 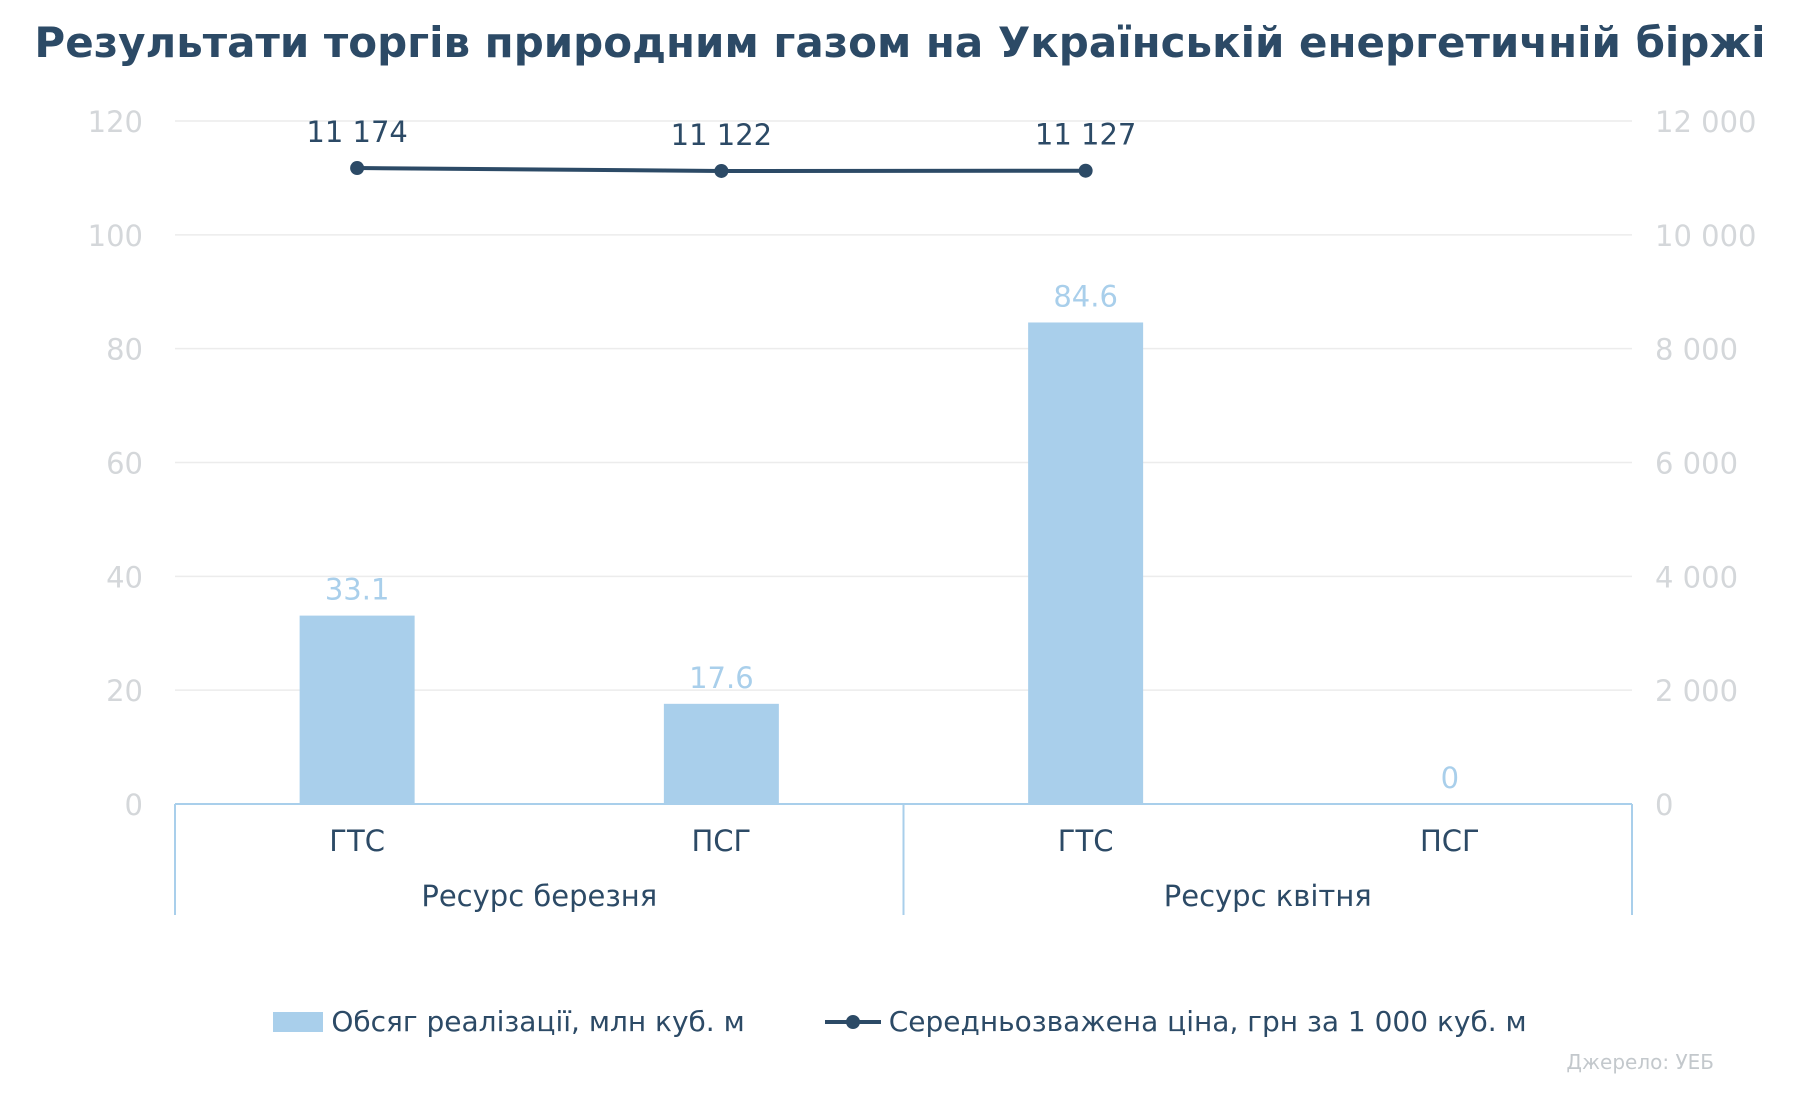 I want to click on legend-swatch-bar, so click(x=298, y=1021).